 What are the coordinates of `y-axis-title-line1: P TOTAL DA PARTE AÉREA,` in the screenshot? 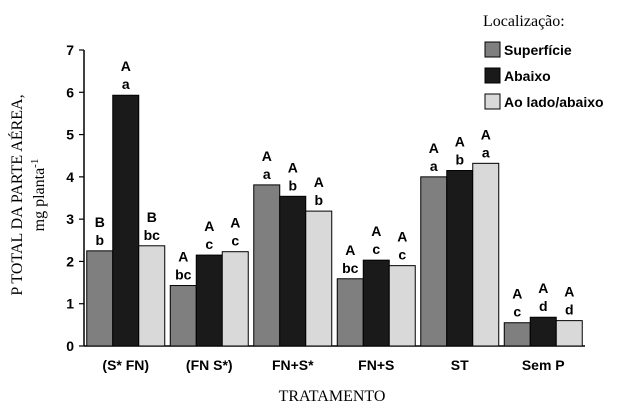 It's located at (16, 194).